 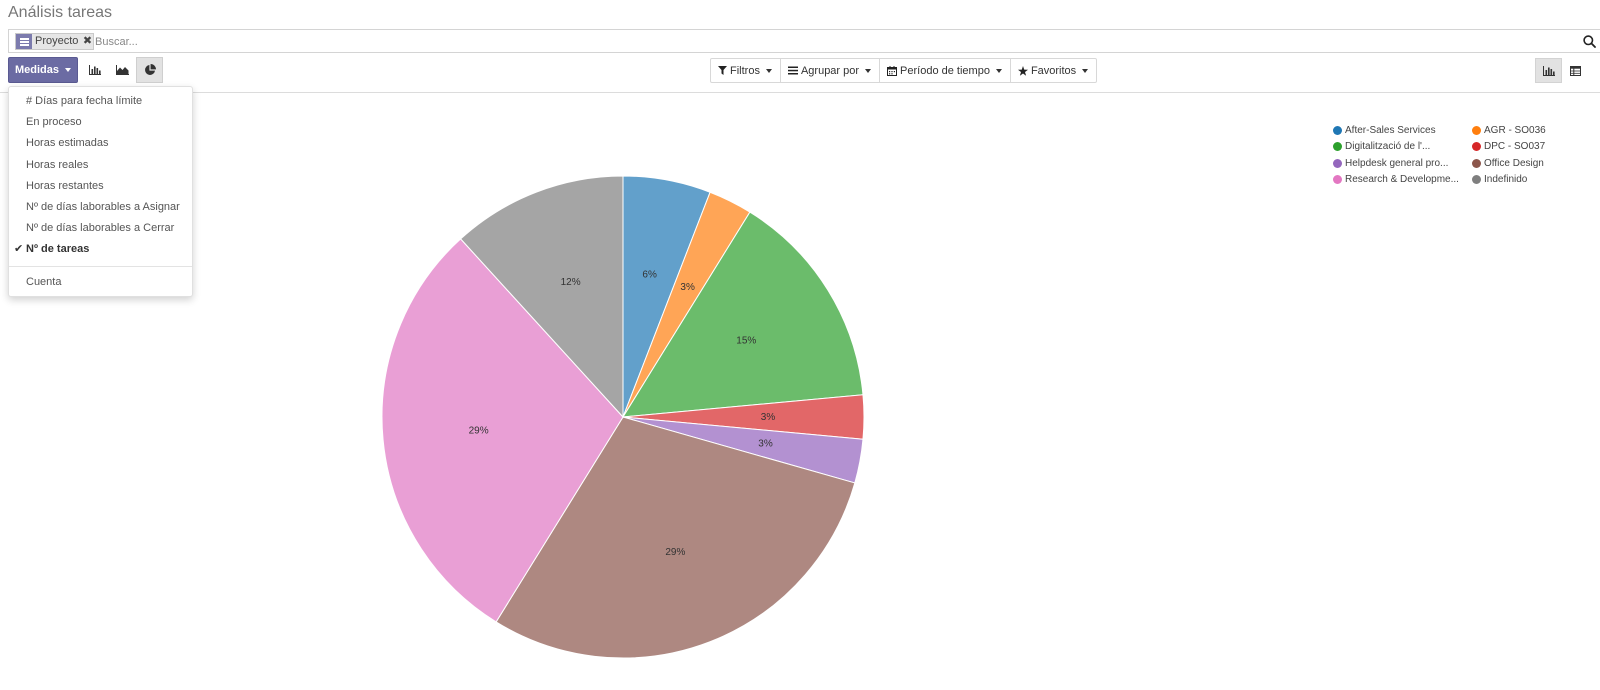 I want to click on group-by-button: Agrupar por, so click(x=829, y=70).